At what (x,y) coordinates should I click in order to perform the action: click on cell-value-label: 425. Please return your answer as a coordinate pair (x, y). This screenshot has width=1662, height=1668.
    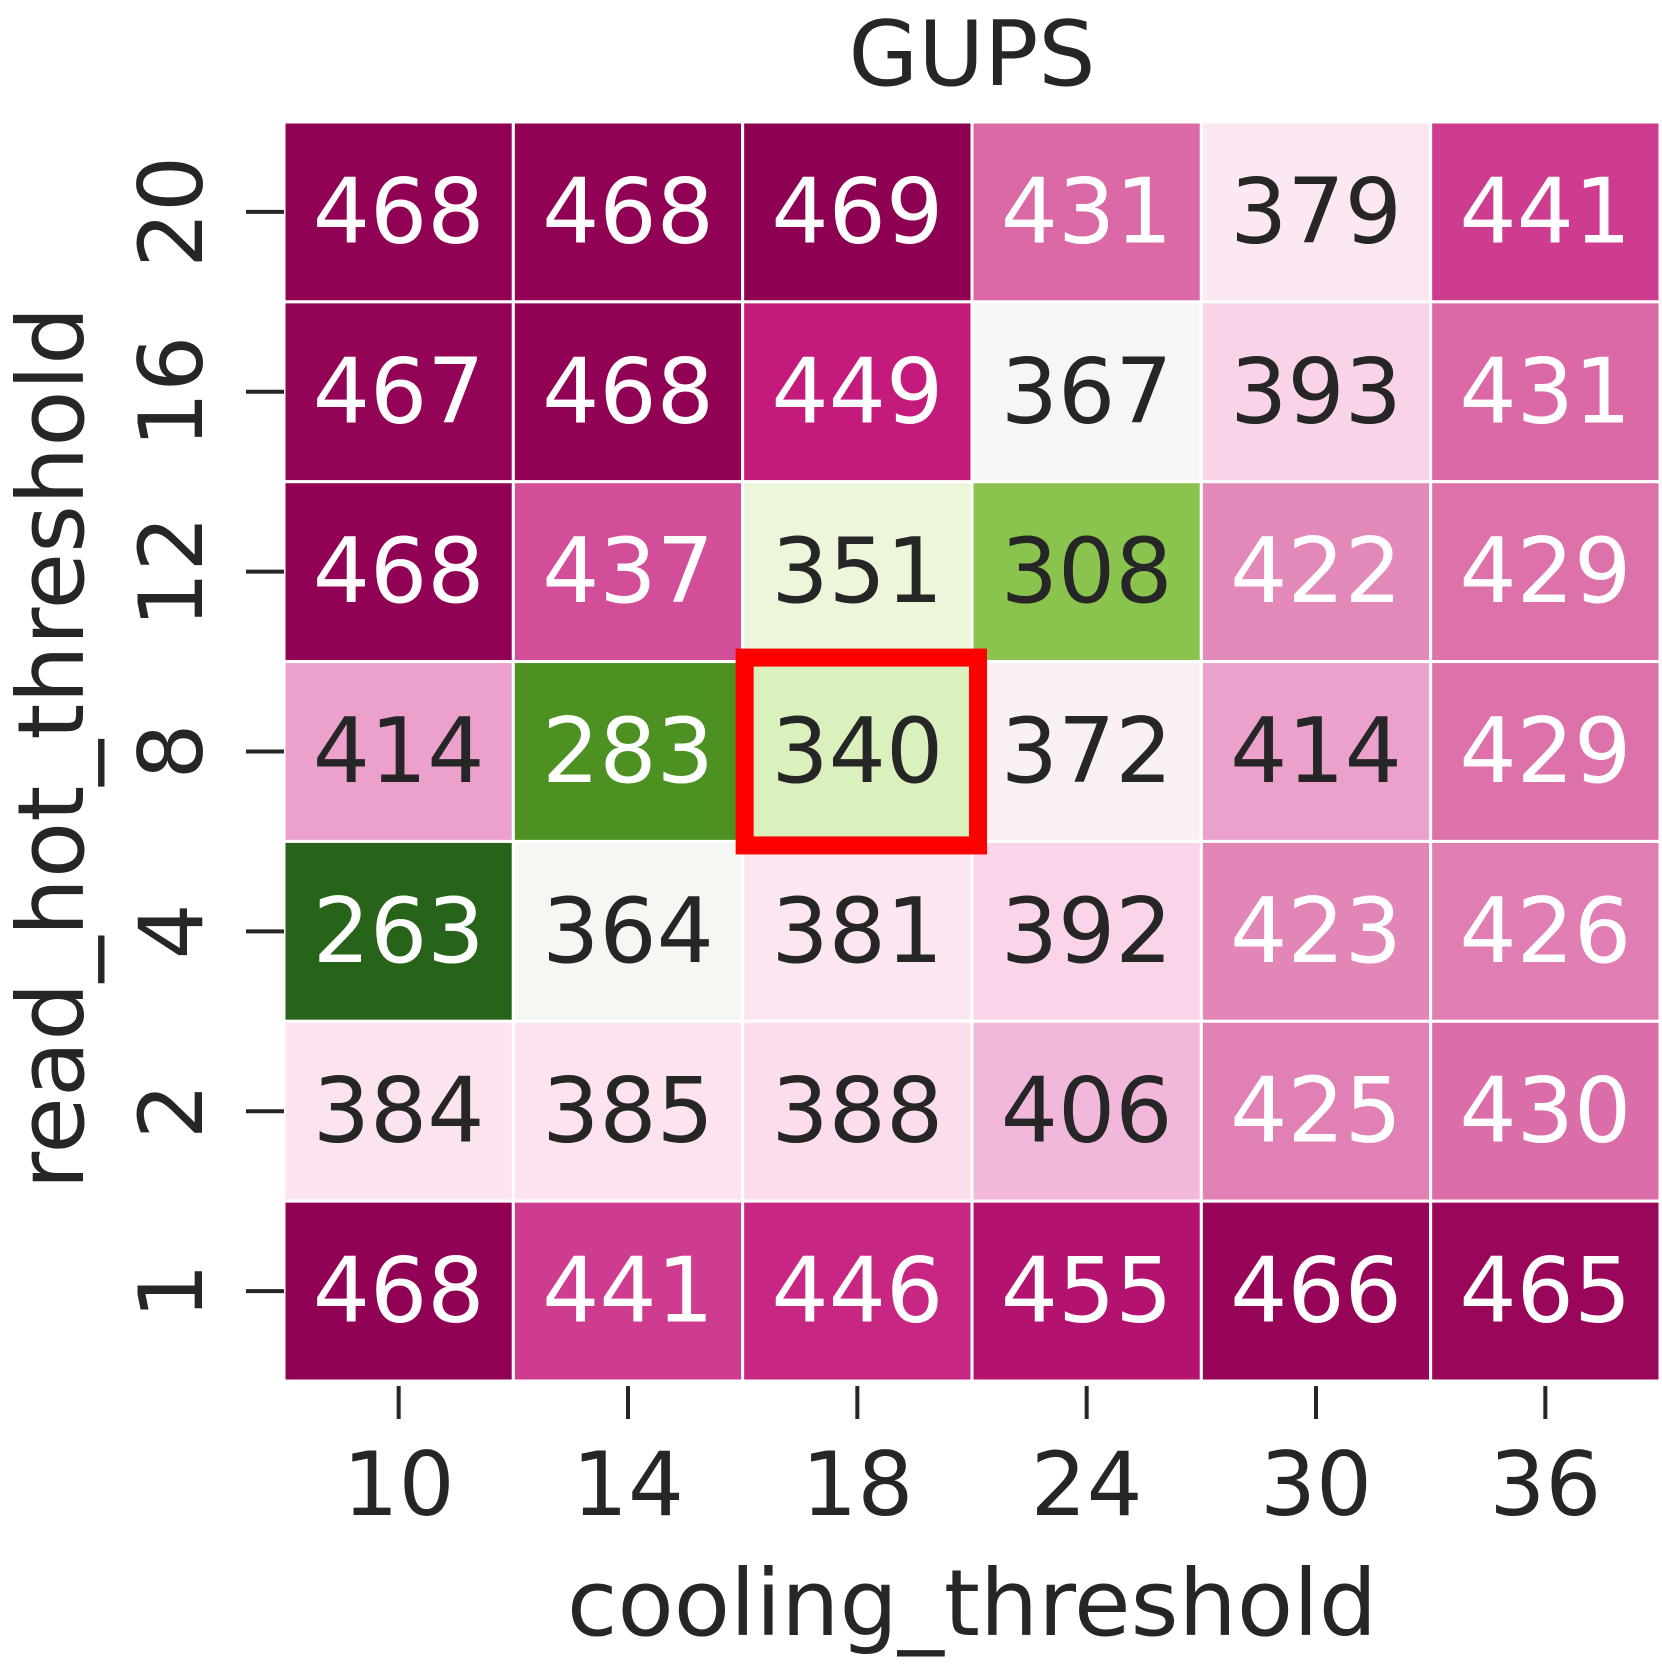
    Looking at the image, I should click on (1316, 1111).